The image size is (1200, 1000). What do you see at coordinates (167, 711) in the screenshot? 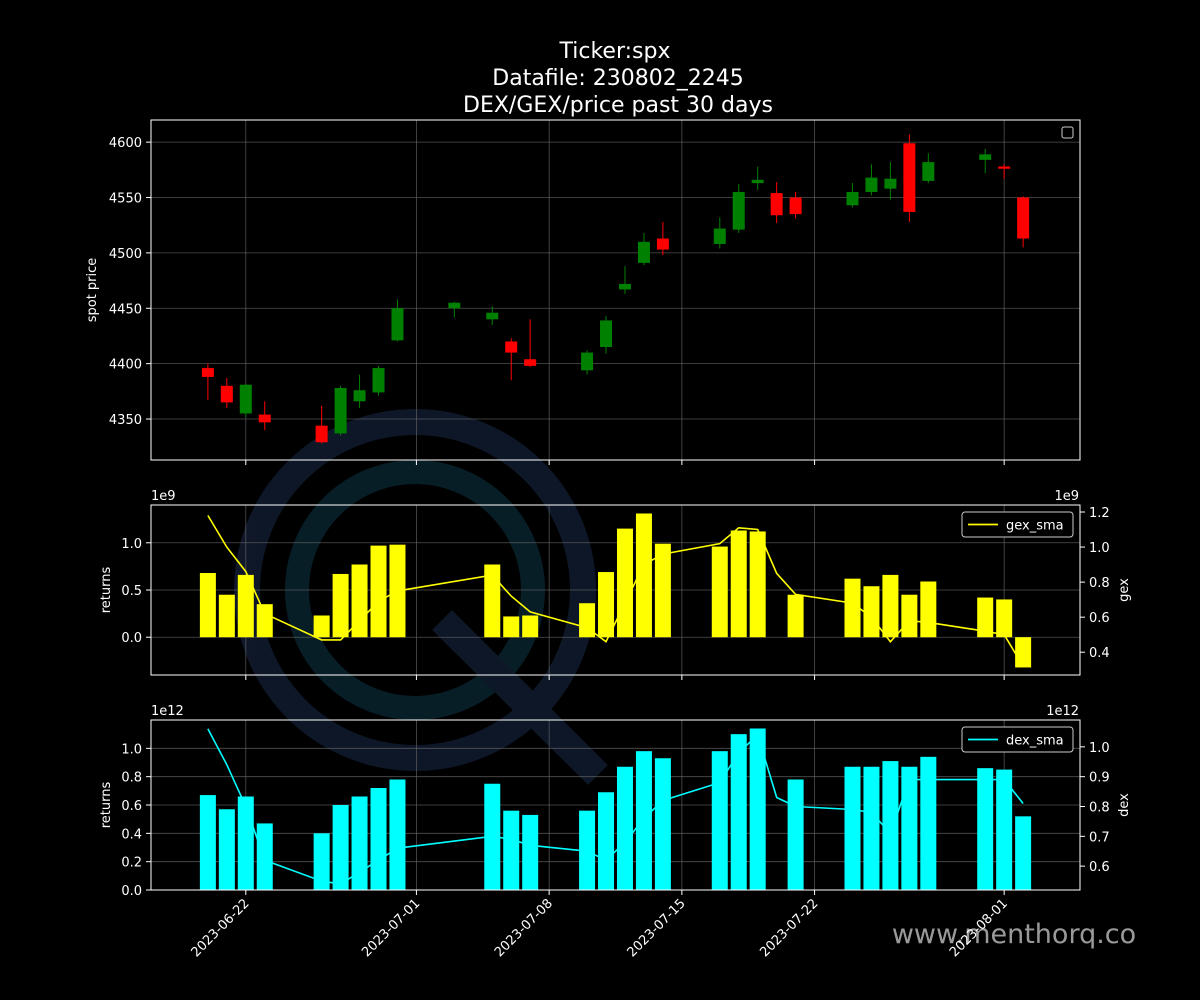
I see `dex-y-offset-label: 1e12` at bounding box center [167, 711].